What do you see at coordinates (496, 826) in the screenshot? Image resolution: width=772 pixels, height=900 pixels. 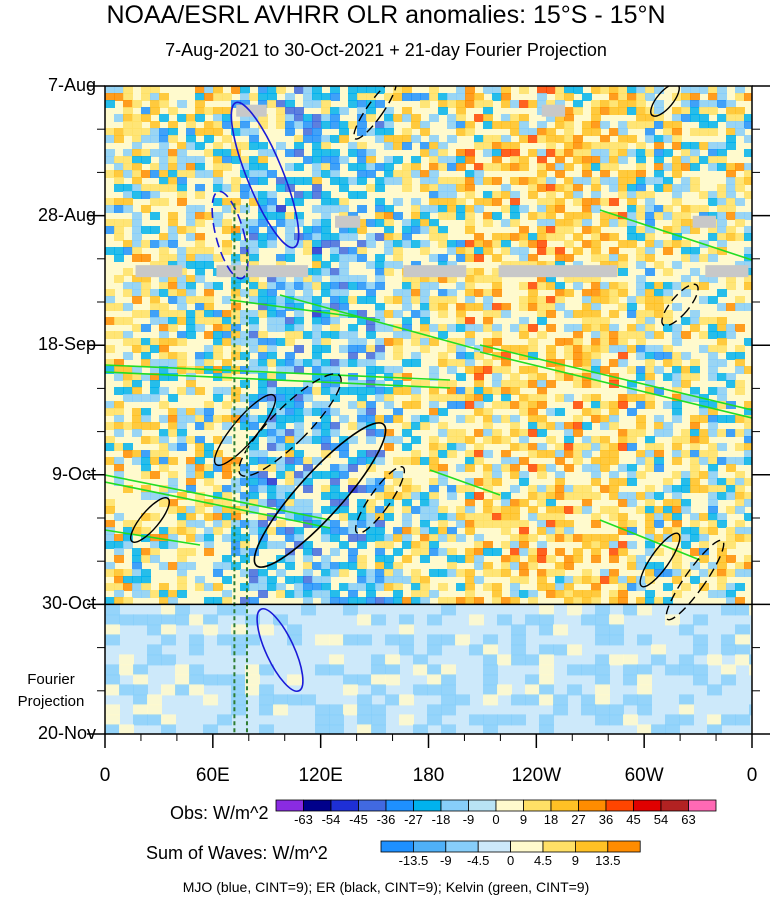 I see `colorbars` at bounding box center [496, 826].